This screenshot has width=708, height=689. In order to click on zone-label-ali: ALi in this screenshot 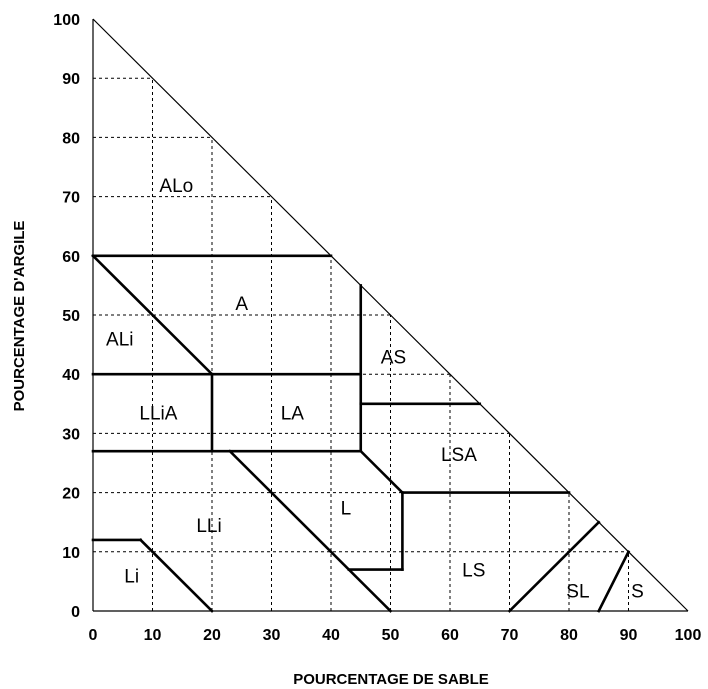, I will do `click(119, 340)`.